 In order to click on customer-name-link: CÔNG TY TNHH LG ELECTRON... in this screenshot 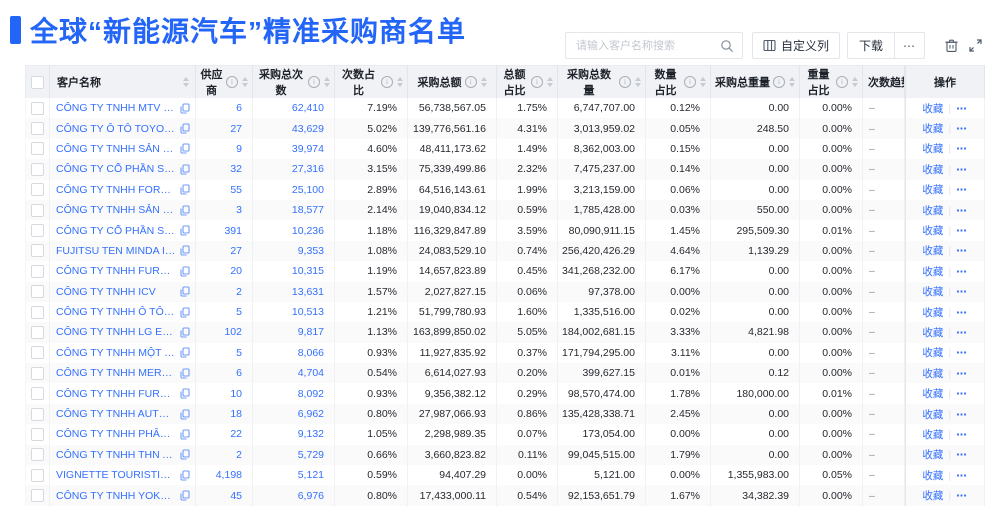, I will do `click(116, 332)`.